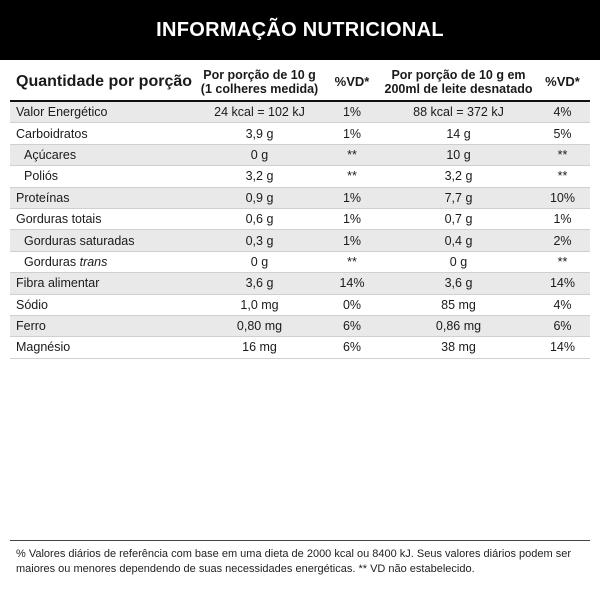 The image size is (600, 600). I want to click on table-row: Ferro 0,80 mg 6% 0,86 mg 6%, so click(300, 326).